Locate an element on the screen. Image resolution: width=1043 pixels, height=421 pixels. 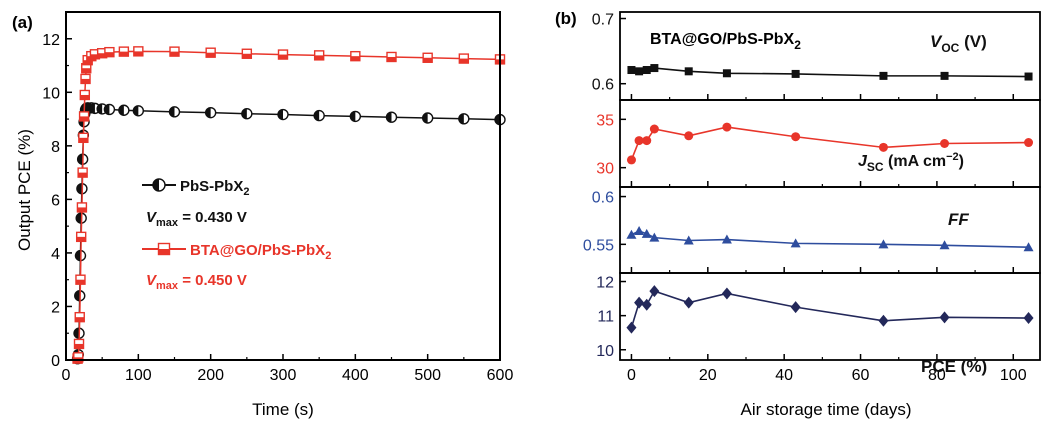
x-tick-label: 80 is located at coordinates (937, 375).